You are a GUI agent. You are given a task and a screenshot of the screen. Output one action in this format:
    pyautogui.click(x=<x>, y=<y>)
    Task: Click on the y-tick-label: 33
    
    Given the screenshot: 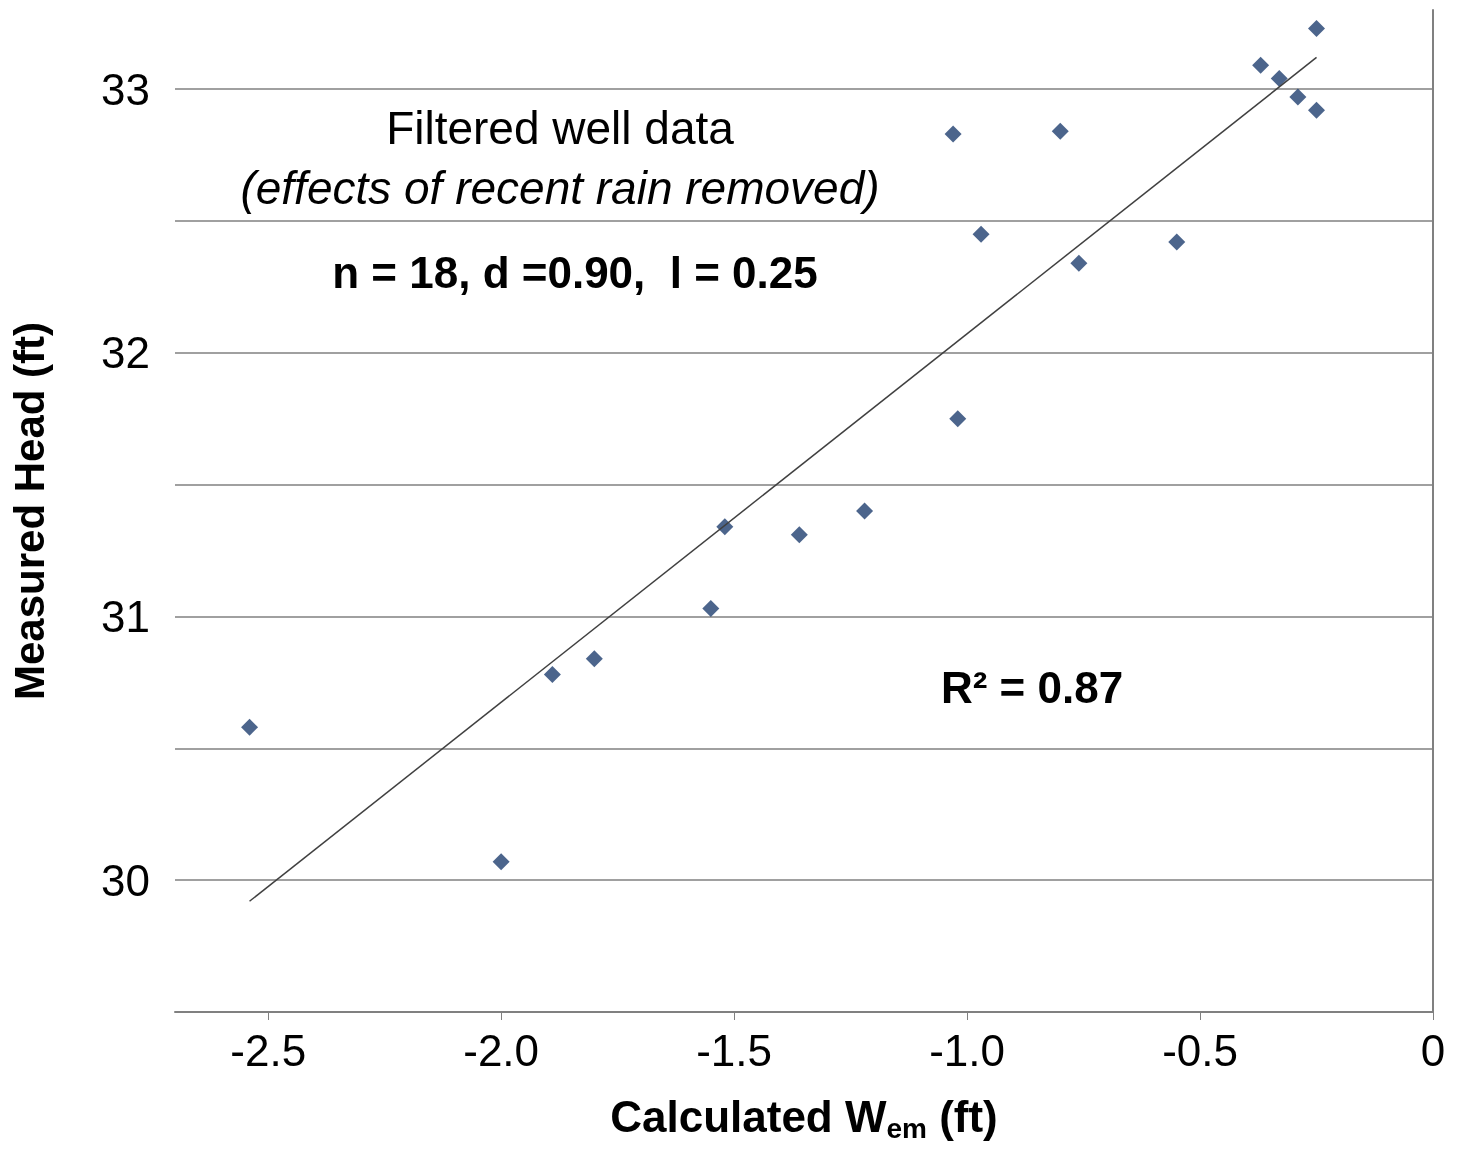 What is the action you would take?
    pyautogui.click(x=125, y=89)
    